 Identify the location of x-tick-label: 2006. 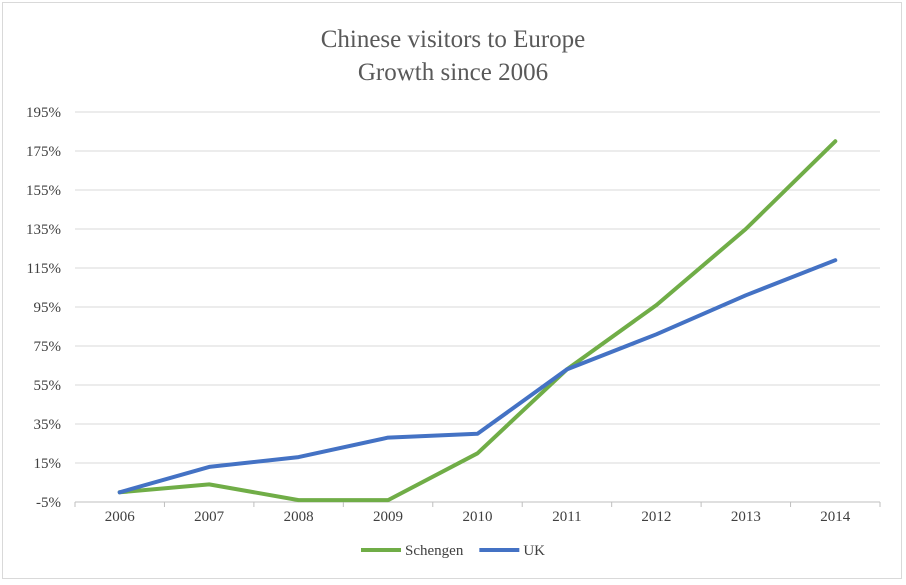
(120, 517).